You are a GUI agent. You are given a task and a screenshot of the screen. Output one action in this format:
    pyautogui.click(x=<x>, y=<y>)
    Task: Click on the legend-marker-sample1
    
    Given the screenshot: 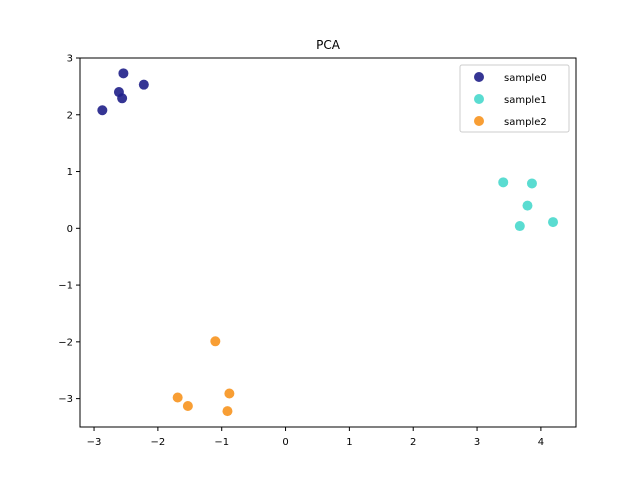 What is the action you would take?
    pyautogui.click(x=479, y=99)
    